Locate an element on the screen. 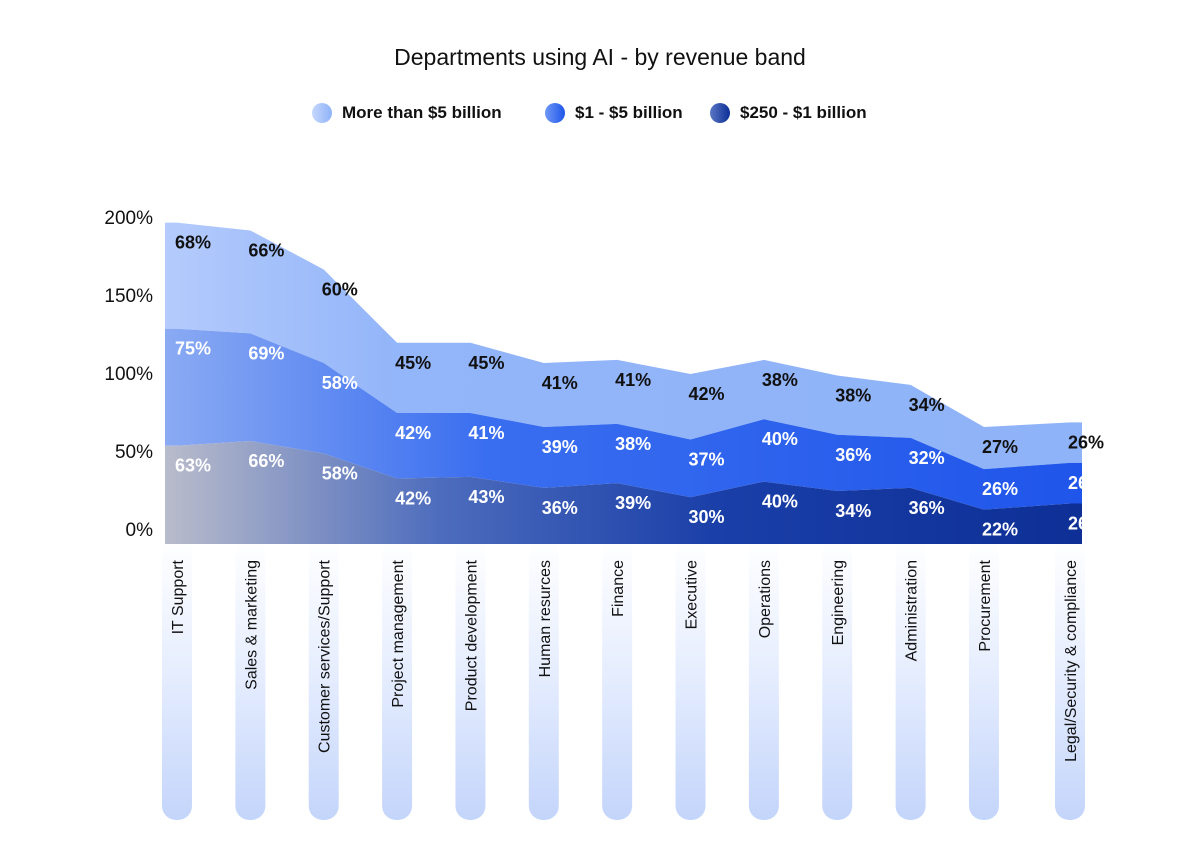 The width and height of the screenshot is (1200, 850). y-tick-label: 0% is located at coordinates (140, 530).